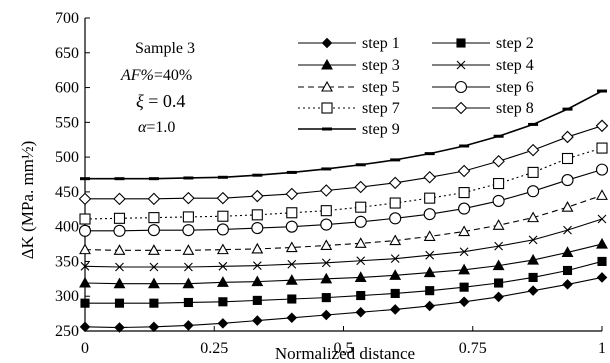 This screenshot has height=363, width=610. I want to click on annotation-sample: Sample 3, so click(165, 48).